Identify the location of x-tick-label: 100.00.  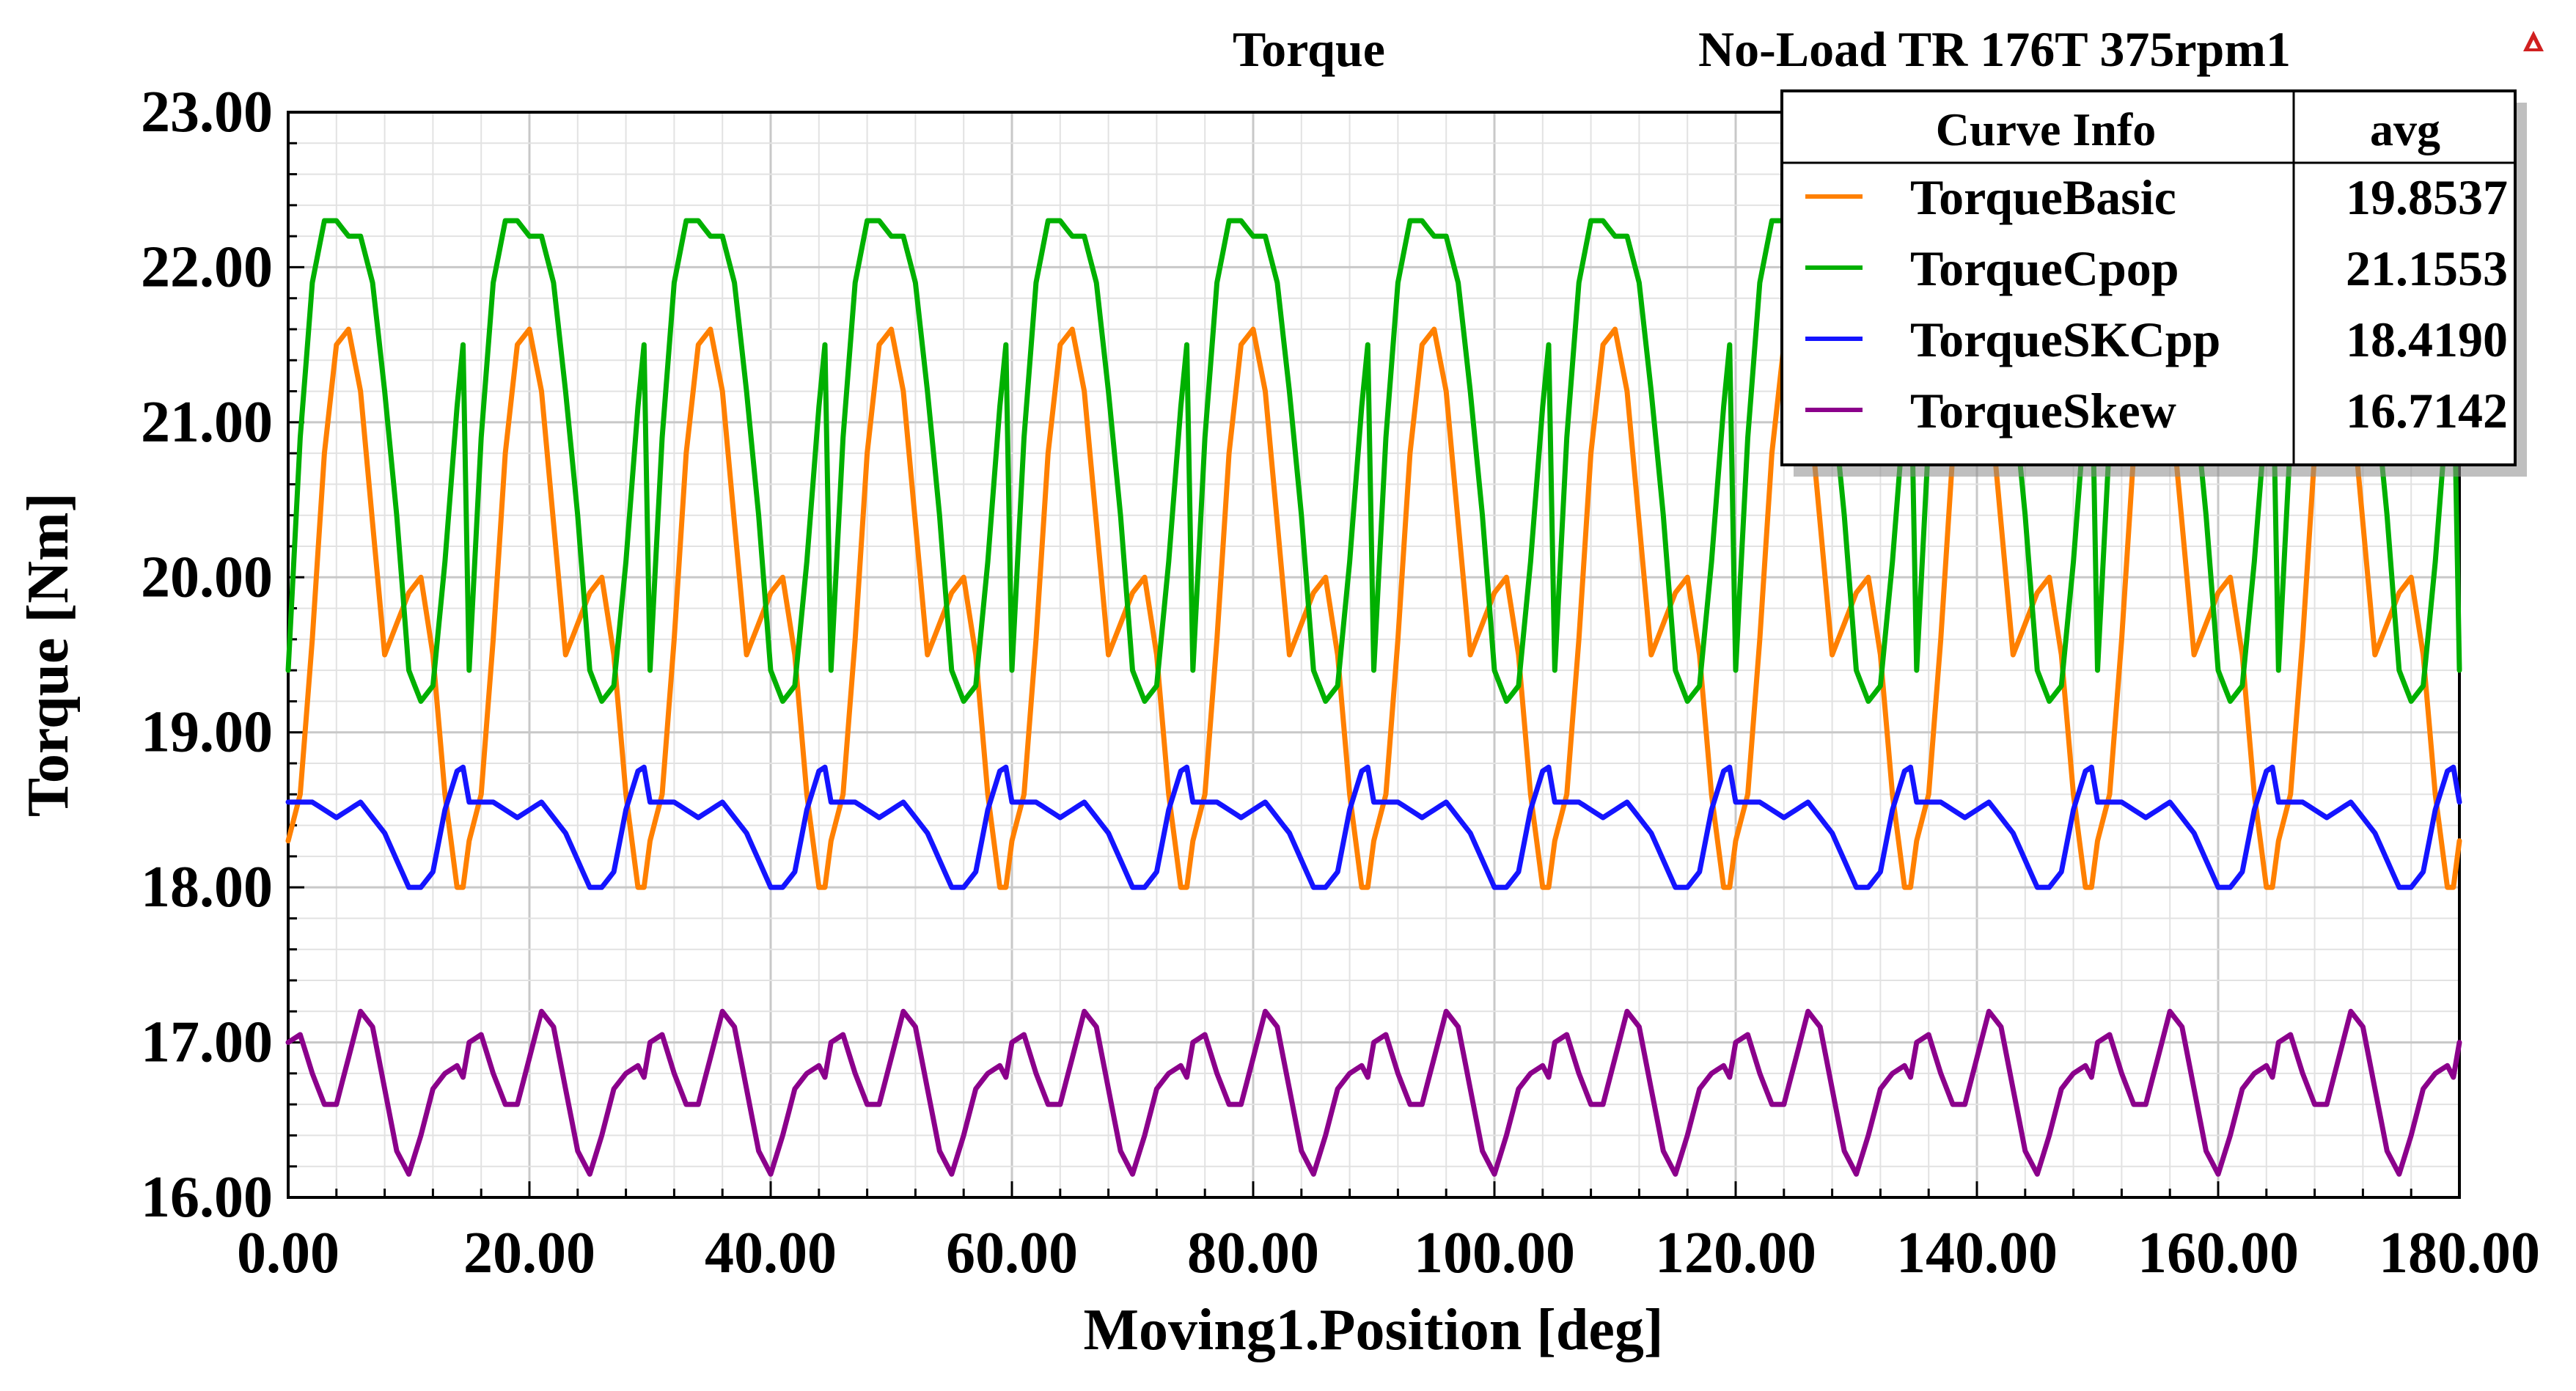
(1495, 1253).